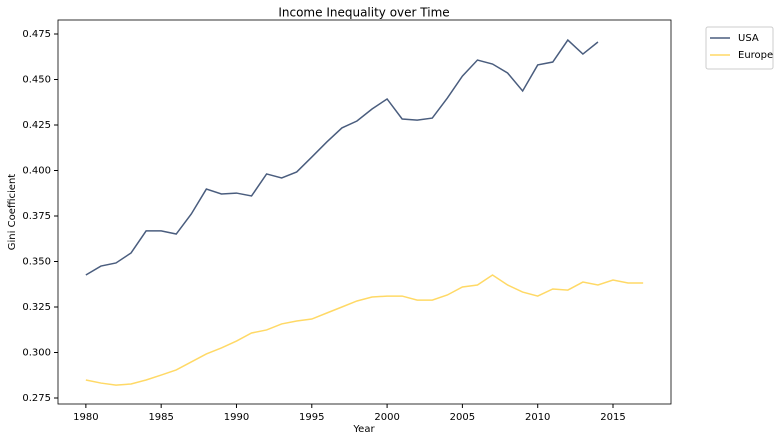  I want to click on x-tick-label: 1990, so click(236, 417).